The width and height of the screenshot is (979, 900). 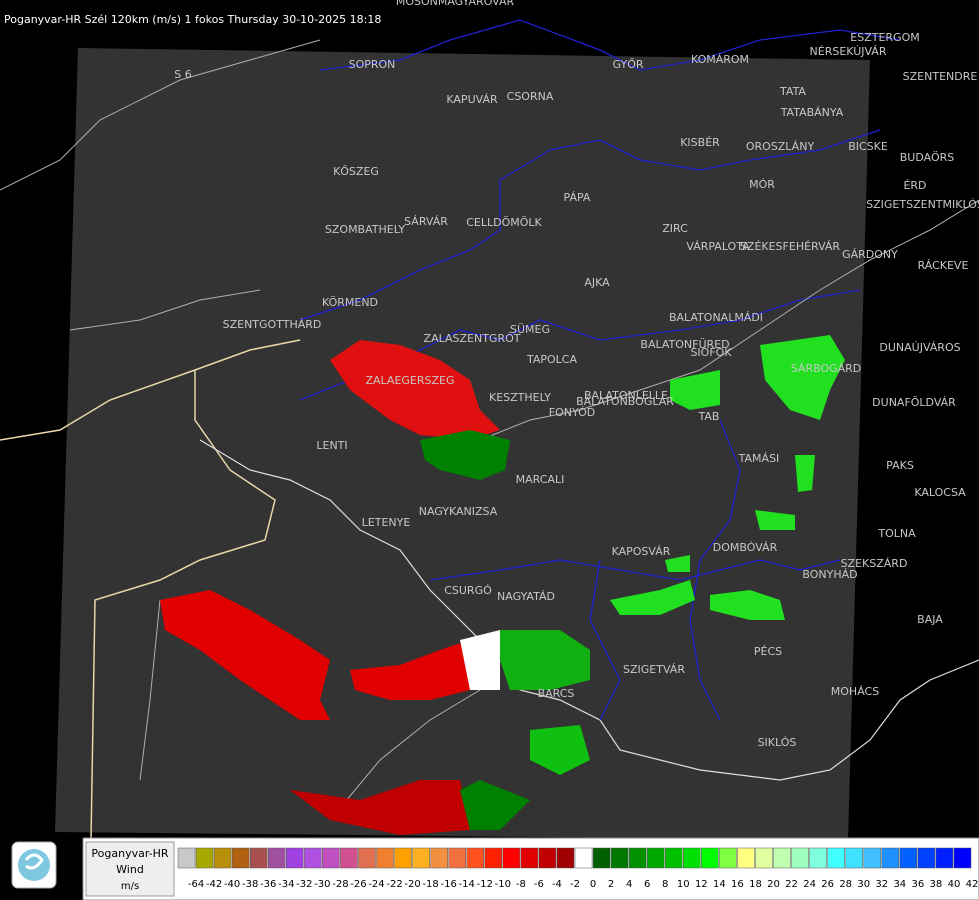 I want to click on legend-tick-label: 6, so click(x=647, y=884).